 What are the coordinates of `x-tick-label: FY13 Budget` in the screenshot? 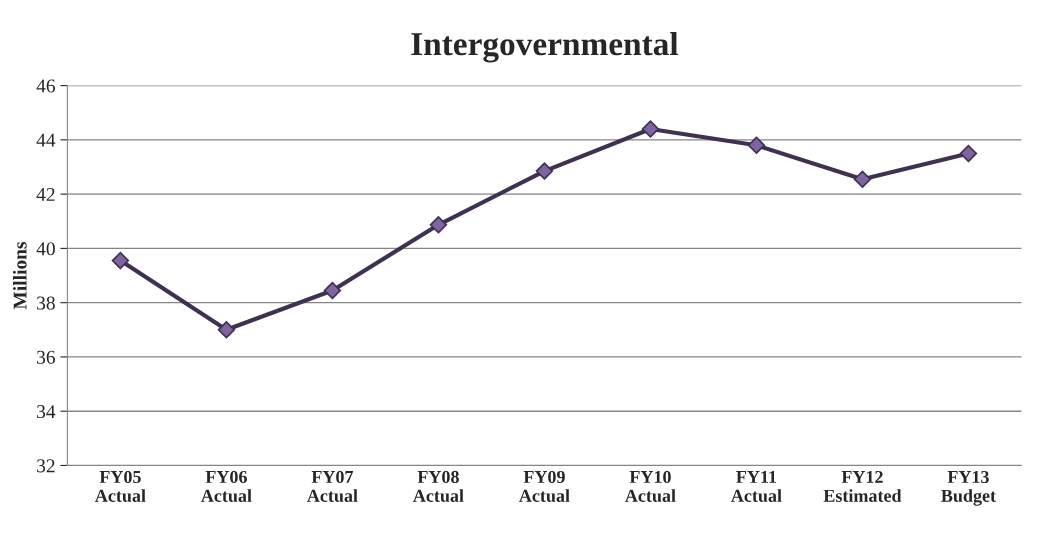 It's located at (968, 488).